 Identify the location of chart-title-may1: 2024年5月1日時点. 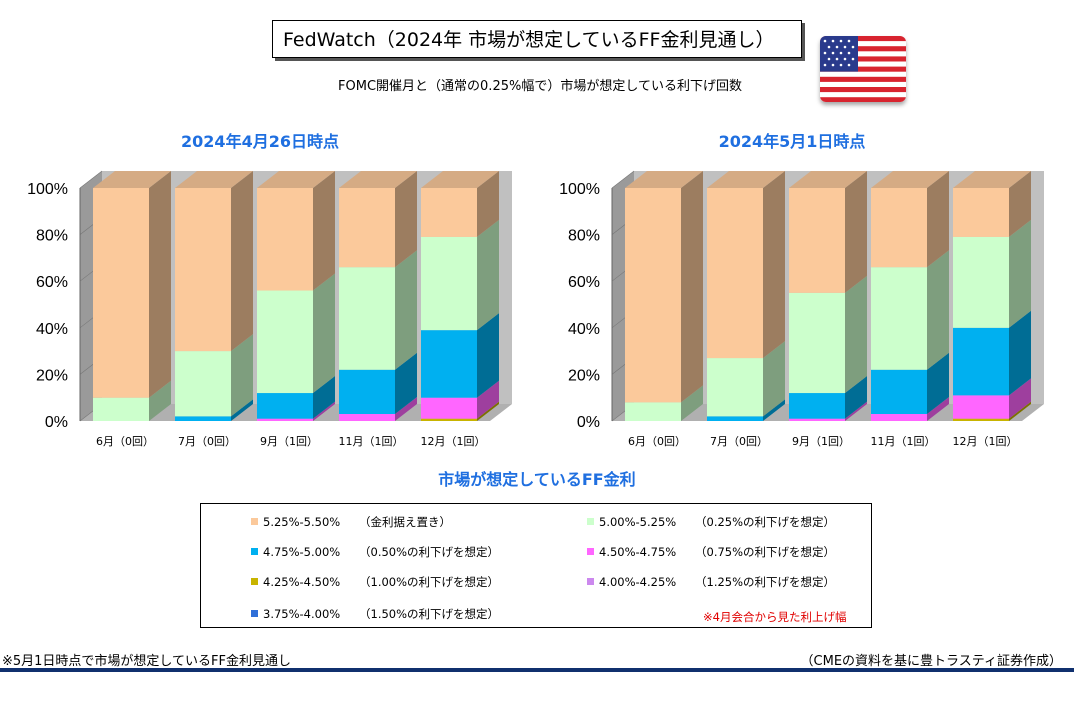
(792, 141).